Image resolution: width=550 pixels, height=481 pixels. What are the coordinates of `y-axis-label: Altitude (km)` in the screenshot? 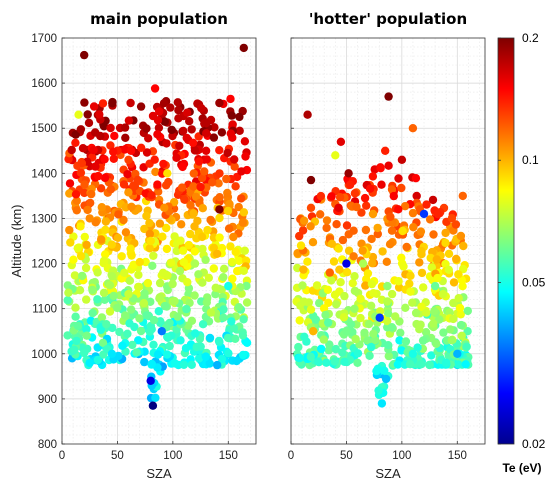 It's located at (16, 241).